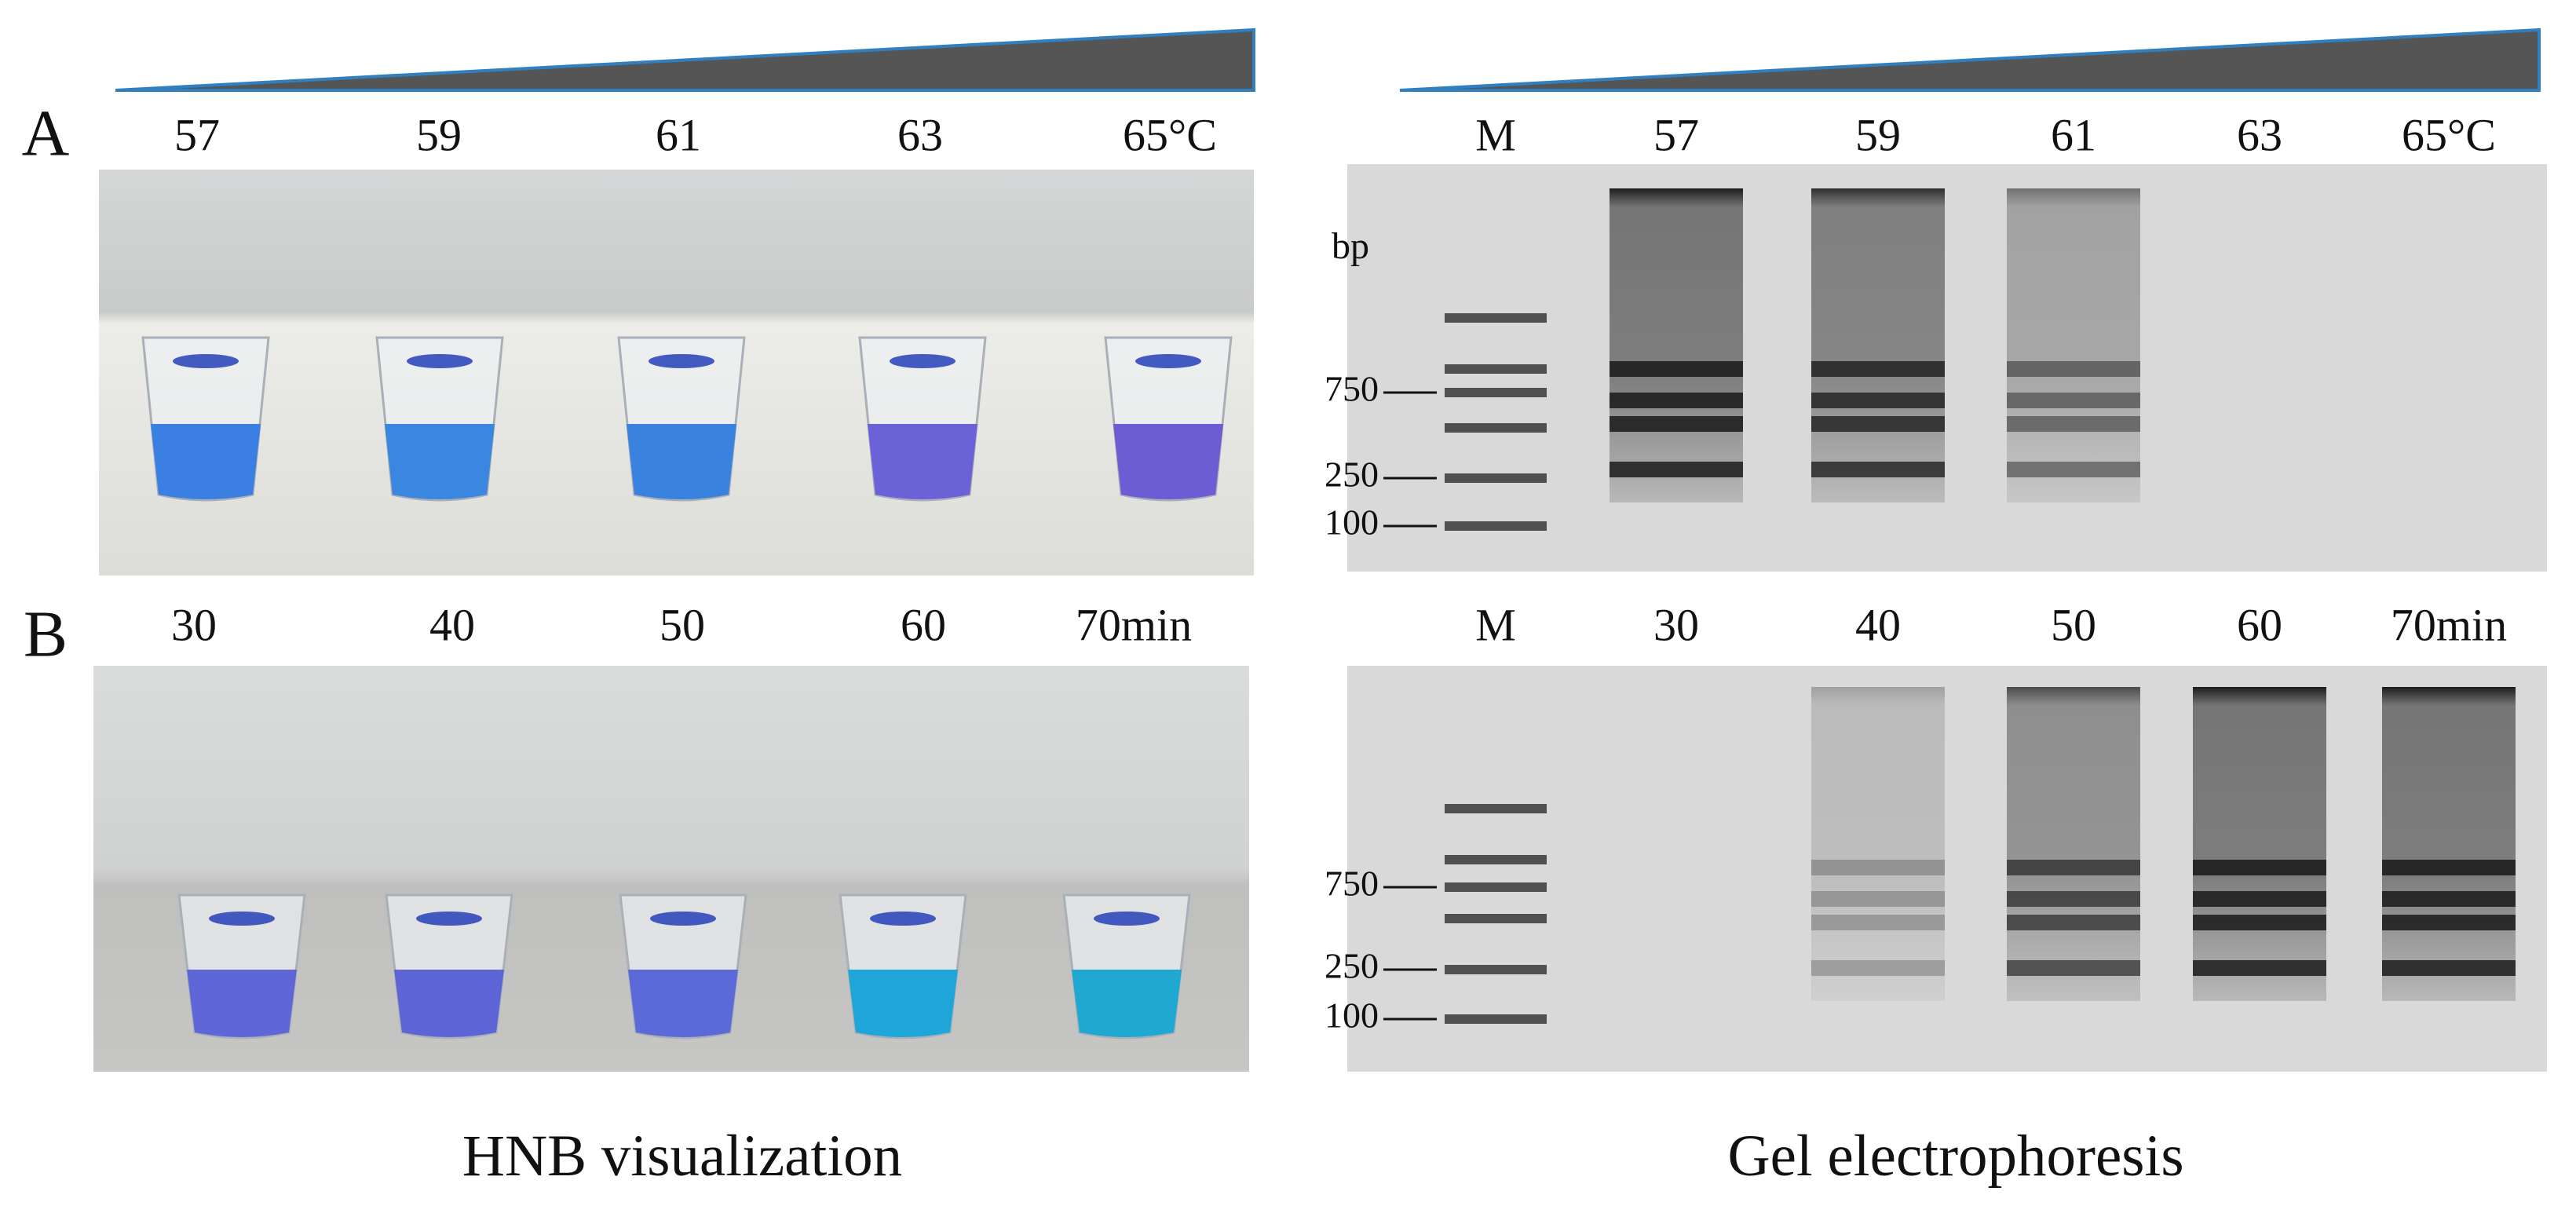 This screenshot has width=2576, height=1224. What do you see at coordinates (2073, 134) in the screenshot?
I see `lane-label: 61` at bounding box center [2073, 134].